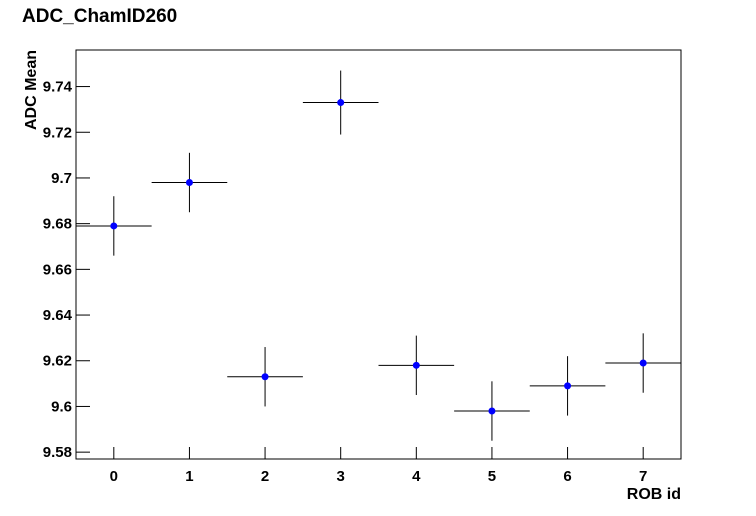 The width and height of the screenshot is (756, 516). I want to click on x-tick-label: 0, so click(114, 476).